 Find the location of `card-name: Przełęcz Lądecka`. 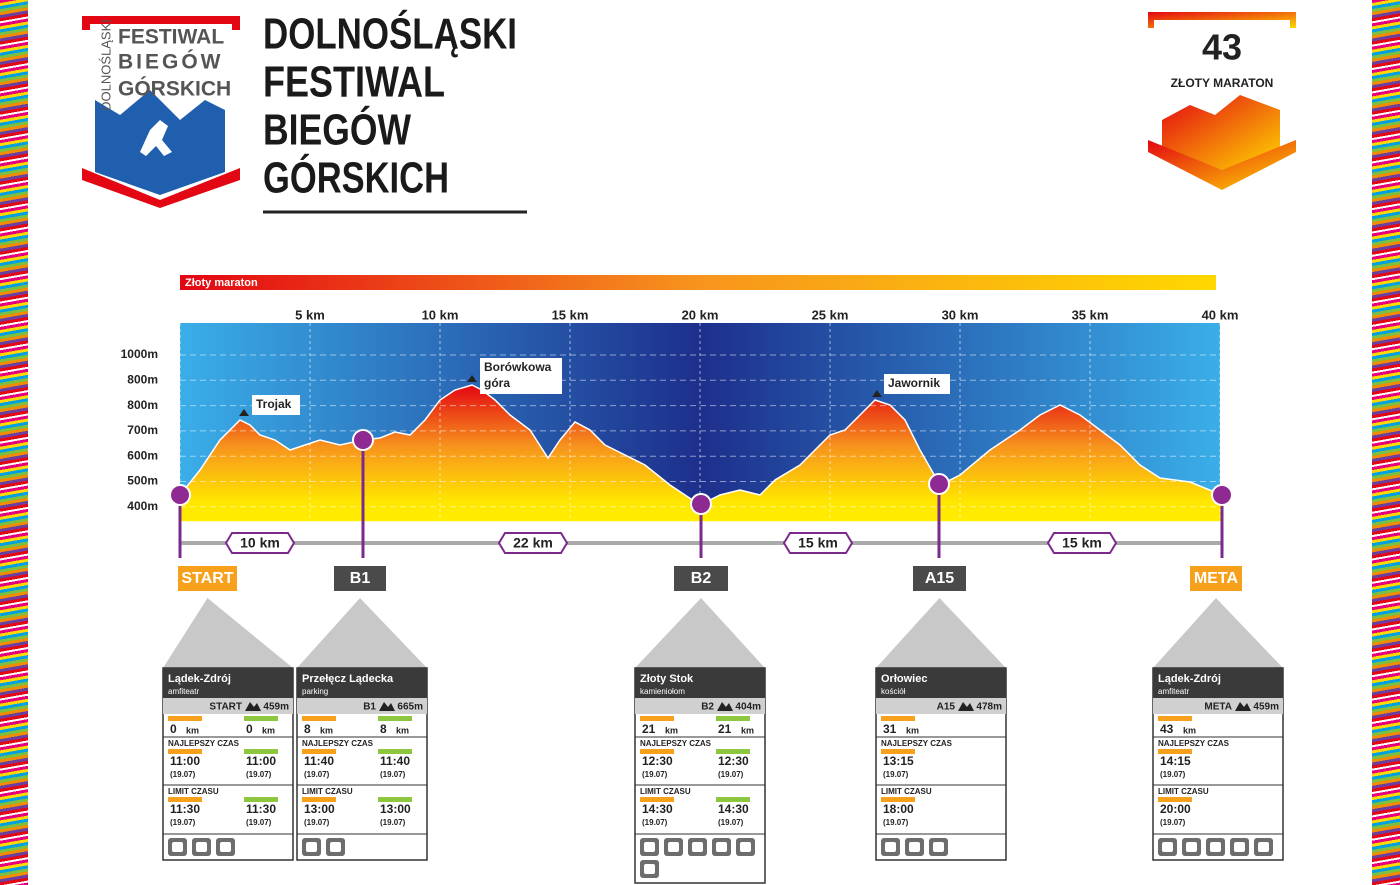

card-name: Przełęcz Lądecka is located at coordinates (348, 679).